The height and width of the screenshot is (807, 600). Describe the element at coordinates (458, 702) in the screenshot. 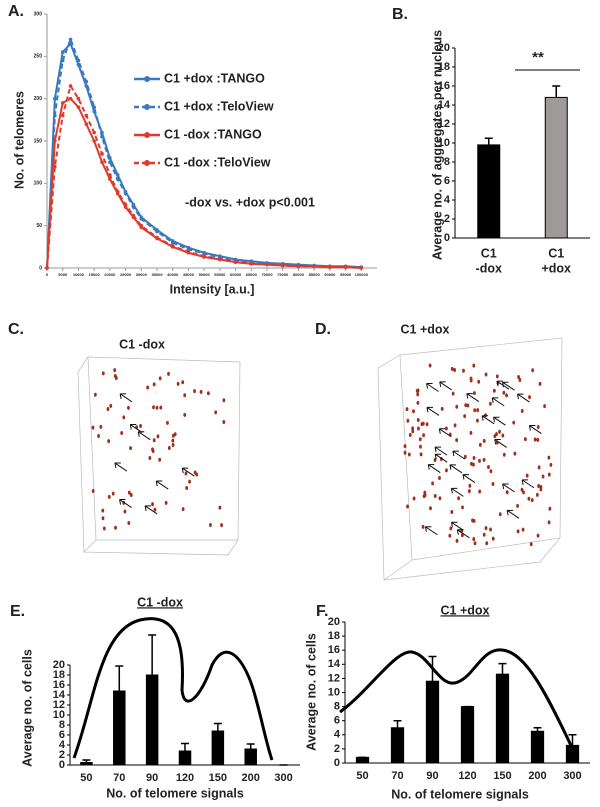

I see `trend-curve` at that location.